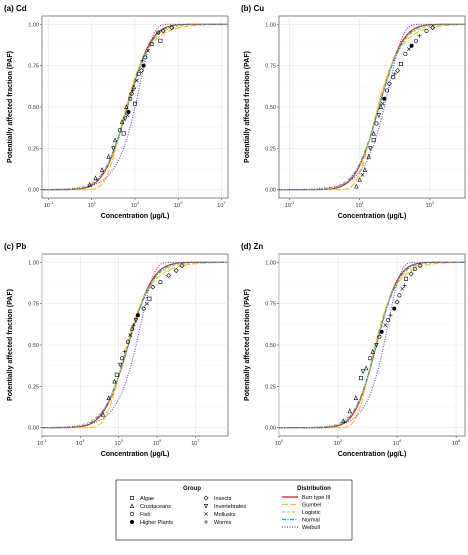 The image size is (468, 555). I want to click on legend-group-label: Insects, so click(223, 499).